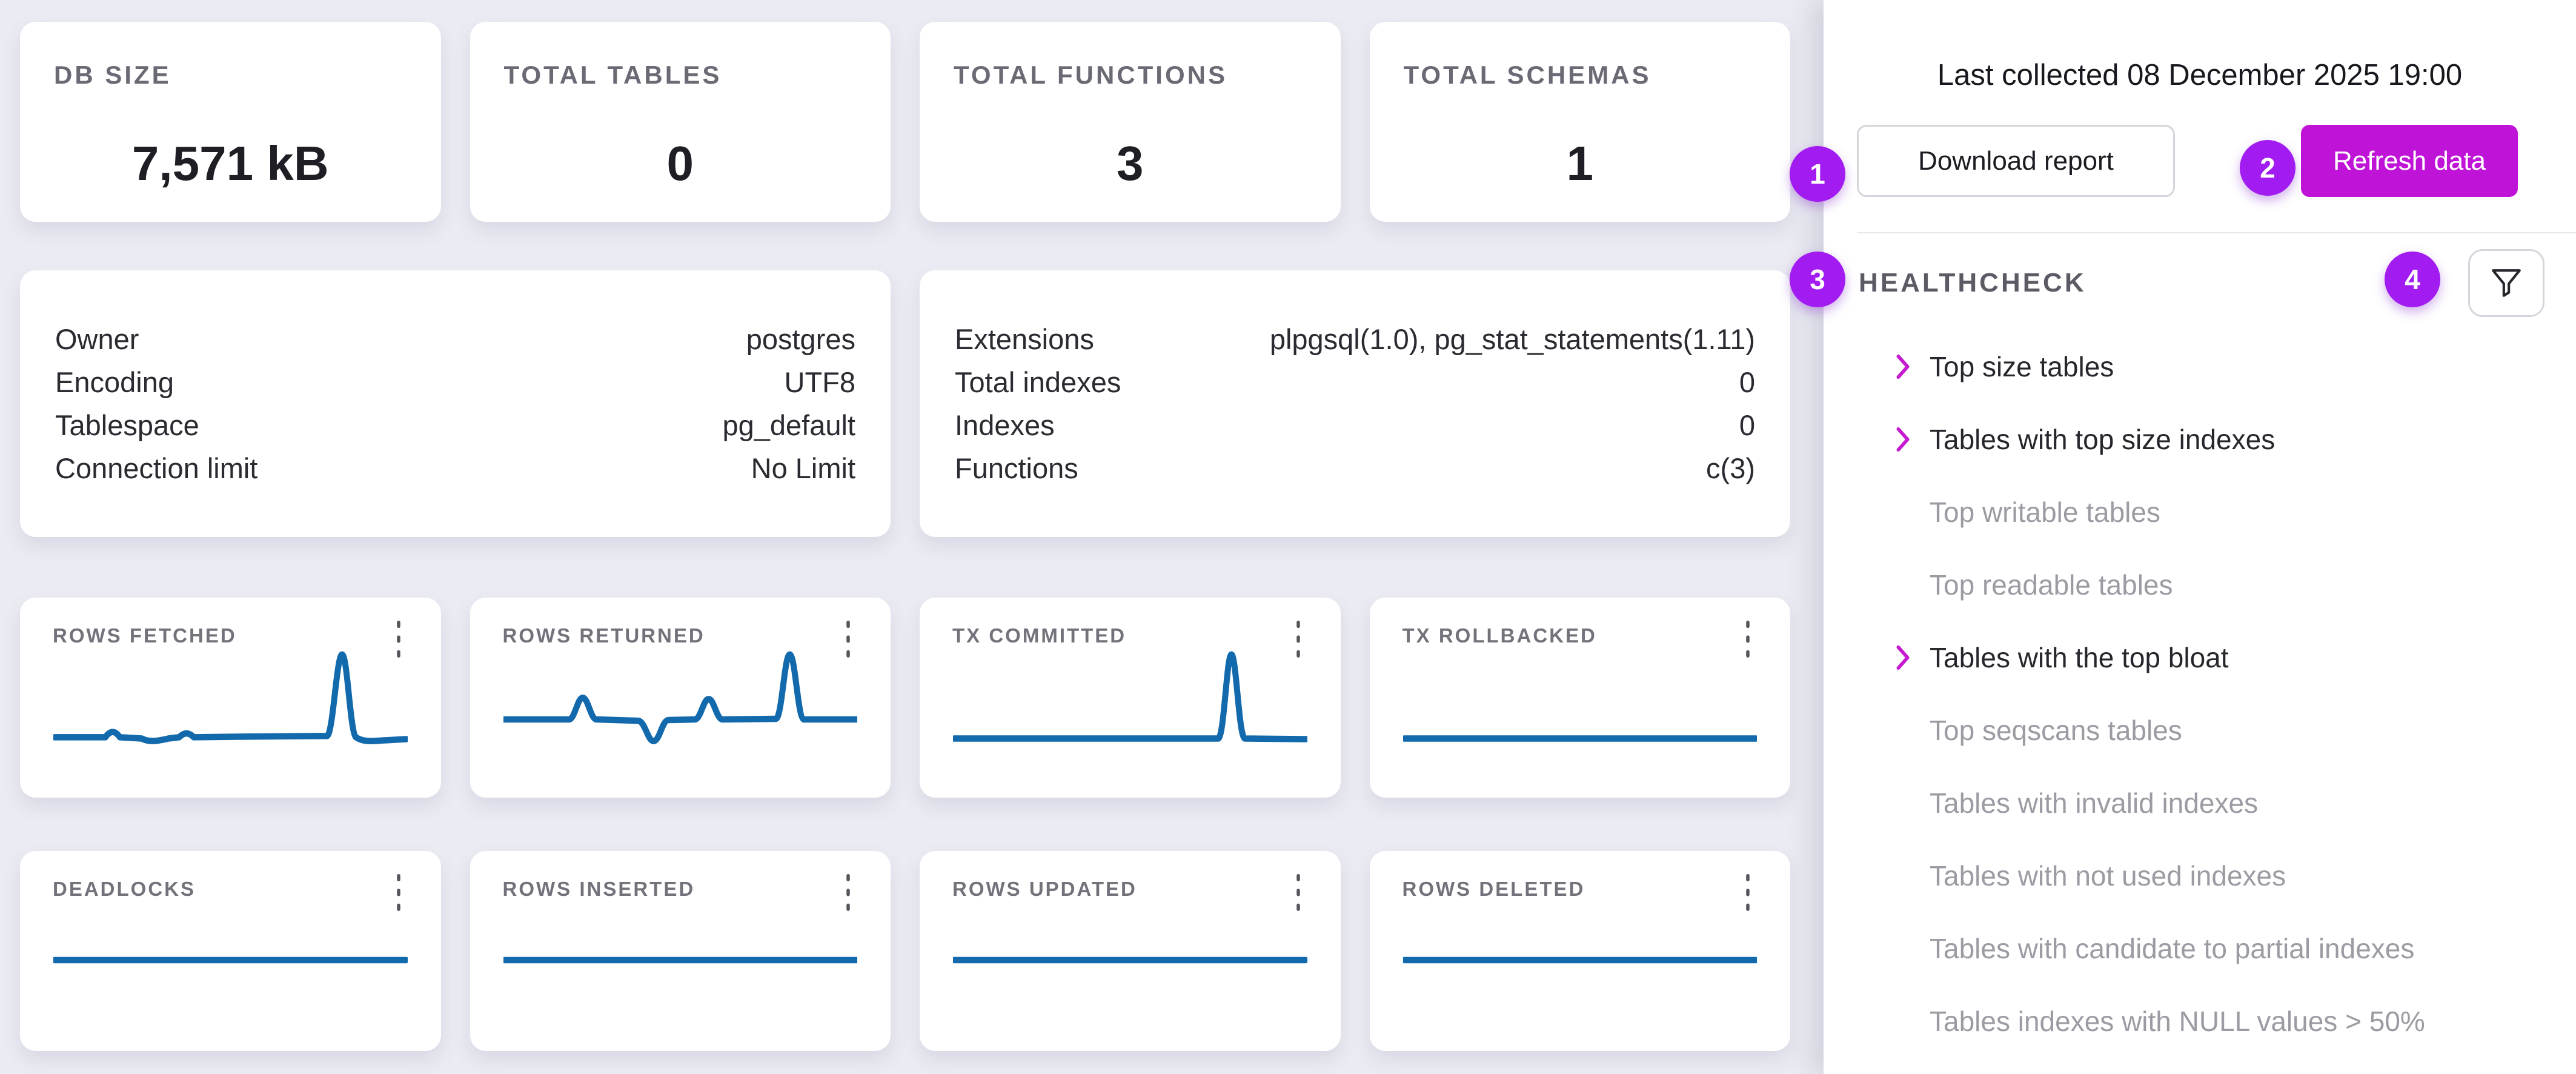  I want to click on annotation-badge-1: 1, so click(1817, 174).